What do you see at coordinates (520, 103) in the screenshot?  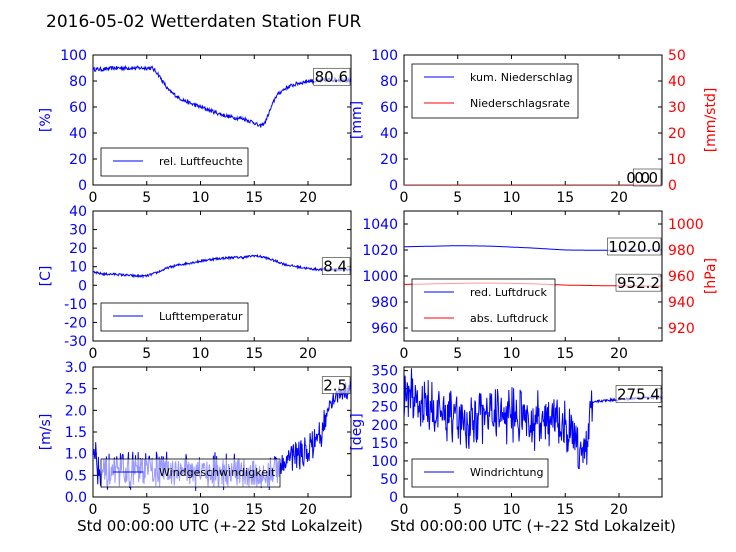 I see `legend-label: Niederschlagsrate` at bounding box center [520, 103].